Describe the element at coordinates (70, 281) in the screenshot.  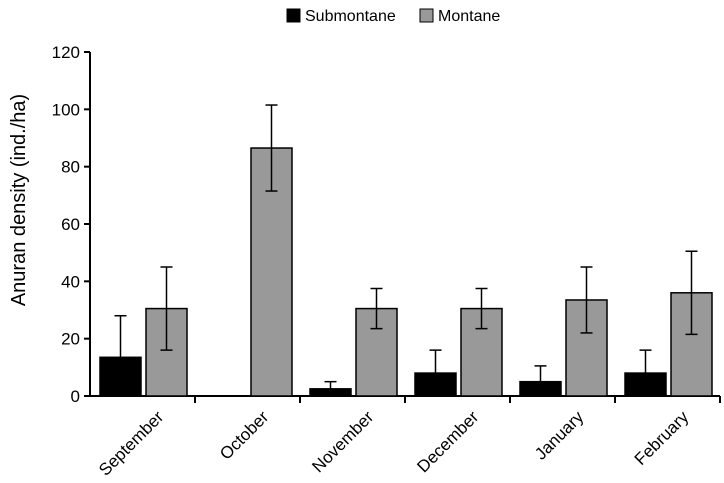
I see `y-tick-label: 40` at that location.